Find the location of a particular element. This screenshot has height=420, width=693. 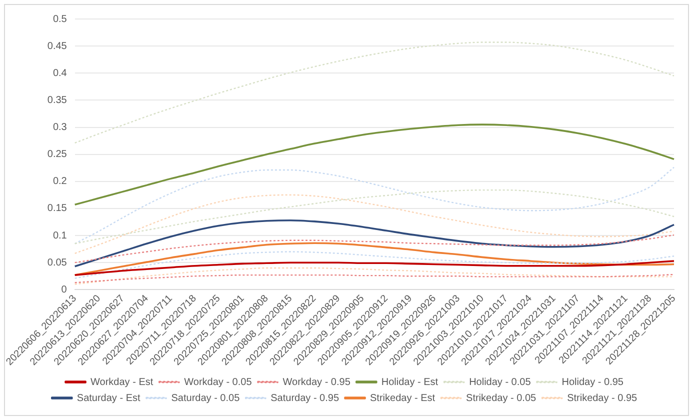

y-tick-label: 0.1 is located at coordinates (60, 236).